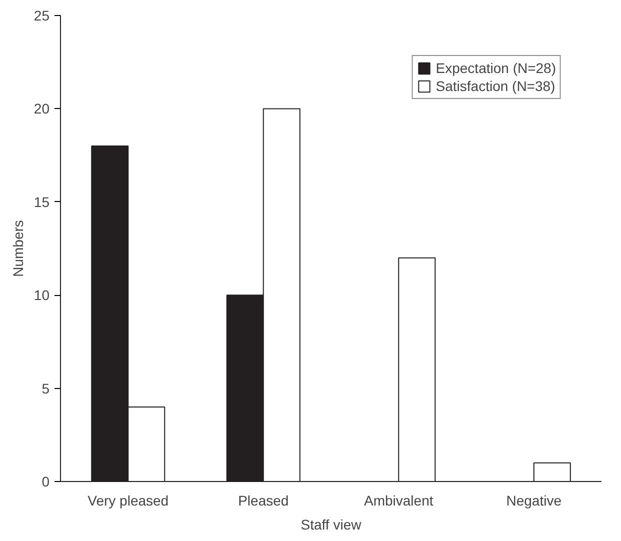 The image size is (621, 541). Describe the element at coordinates (42, 108) in the screenshot. I see `y-tick-label: 20` at that location.